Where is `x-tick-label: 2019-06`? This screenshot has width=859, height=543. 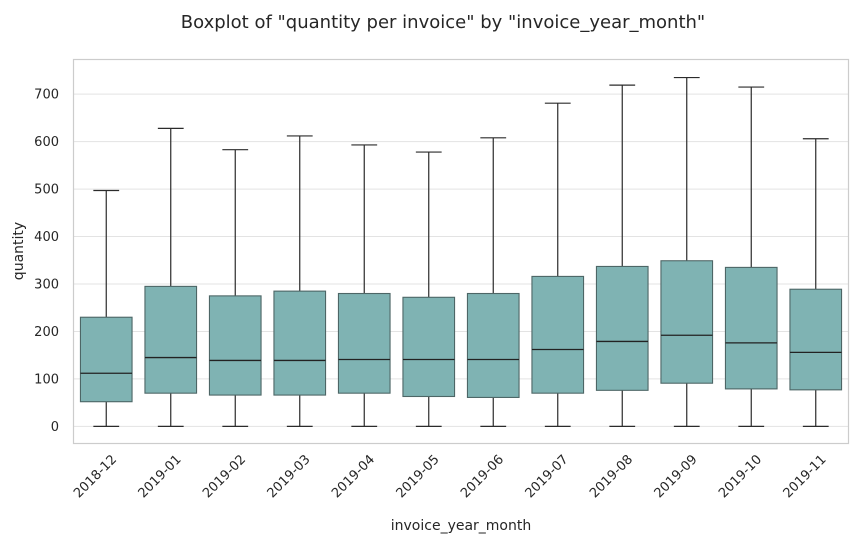 x-tick-label: 2019-06 is located at coordinates (482, 476).